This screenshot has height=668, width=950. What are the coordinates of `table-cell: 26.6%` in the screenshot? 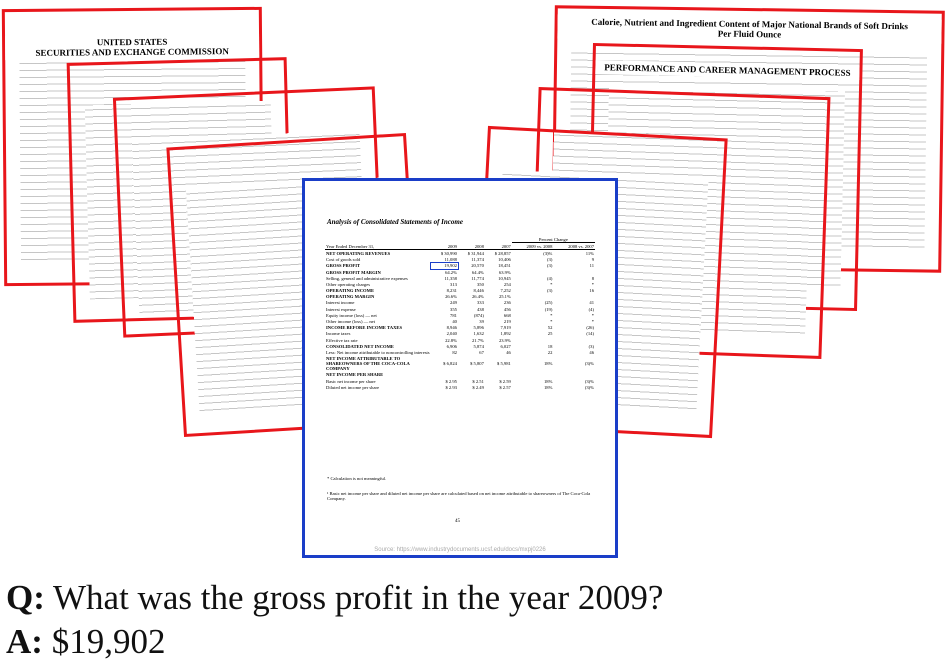 It's located at (451, 297).